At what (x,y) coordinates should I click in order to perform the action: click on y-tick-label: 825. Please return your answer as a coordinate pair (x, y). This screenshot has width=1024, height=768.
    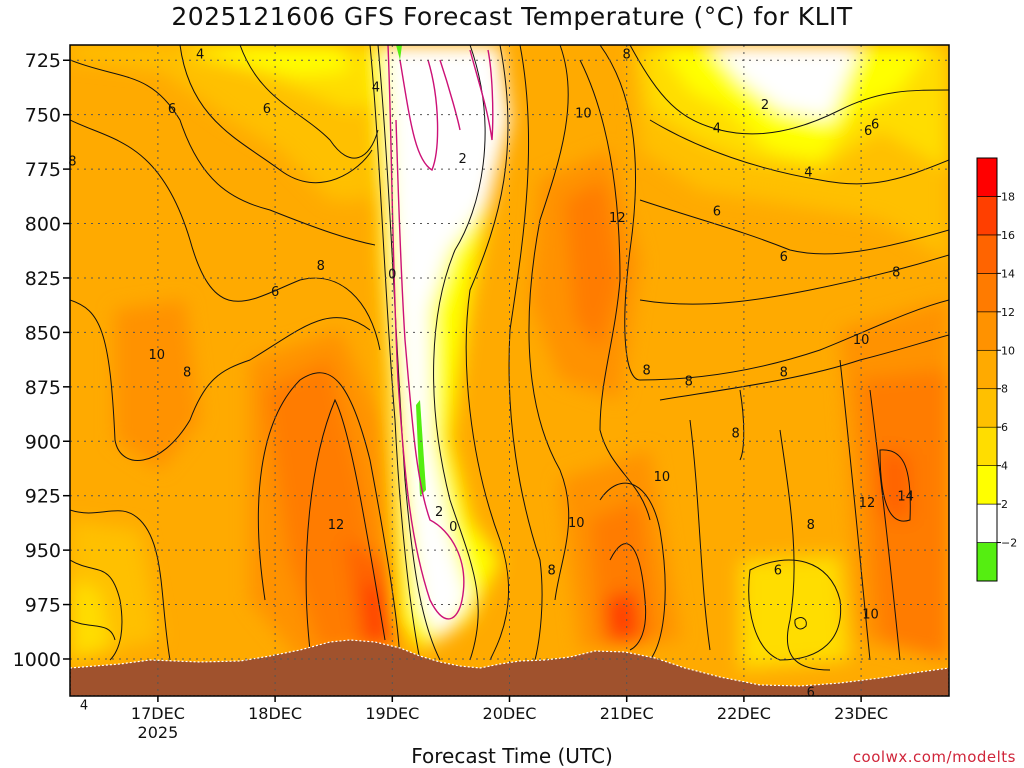
    Looking at the image, I should click on (43, 279).